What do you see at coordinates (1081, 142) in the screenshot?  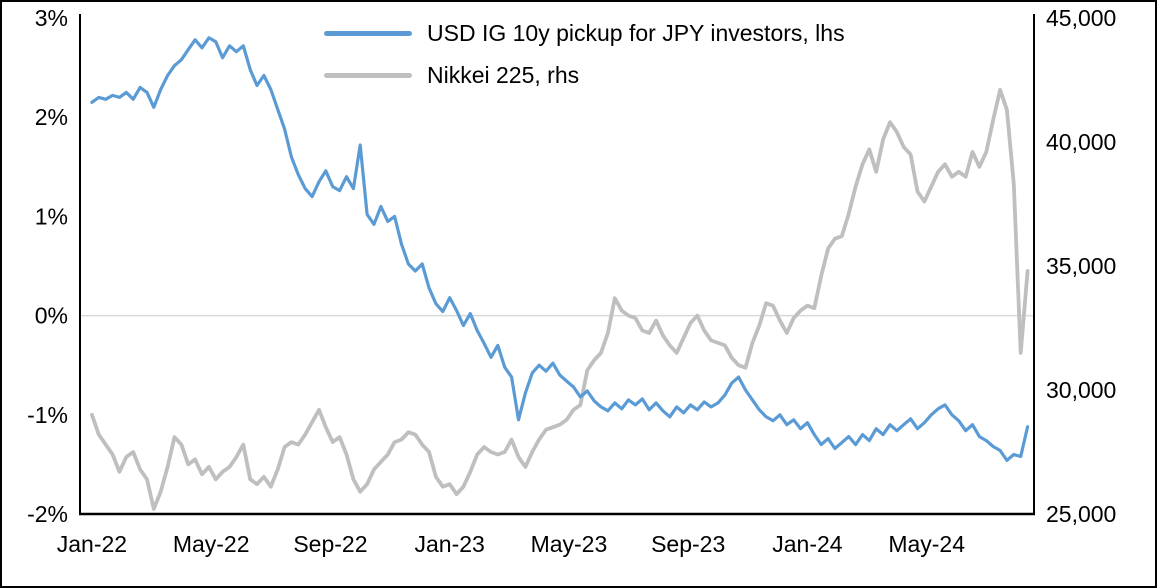 I see `y-right-tick-label: 40,000` at bounding box center [1081, 142].